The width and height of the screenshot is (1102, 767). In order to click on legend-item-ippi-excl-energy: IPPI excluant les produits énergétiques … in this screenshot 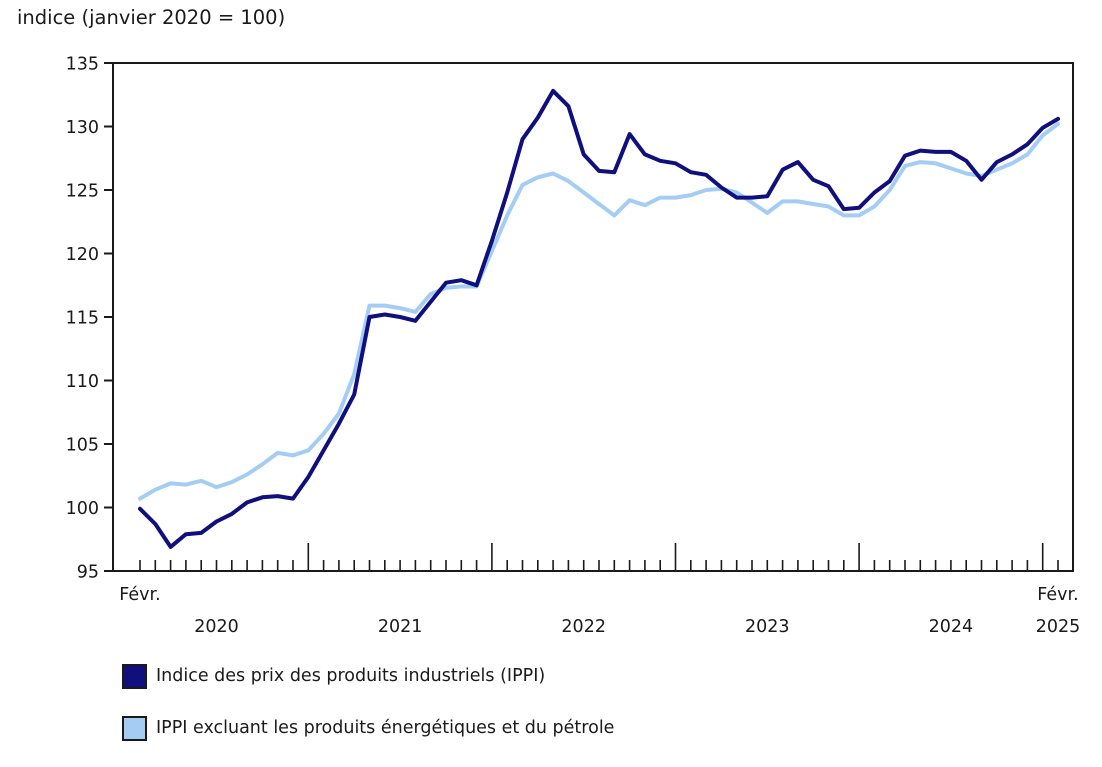, I will do `click(602, 728)`.